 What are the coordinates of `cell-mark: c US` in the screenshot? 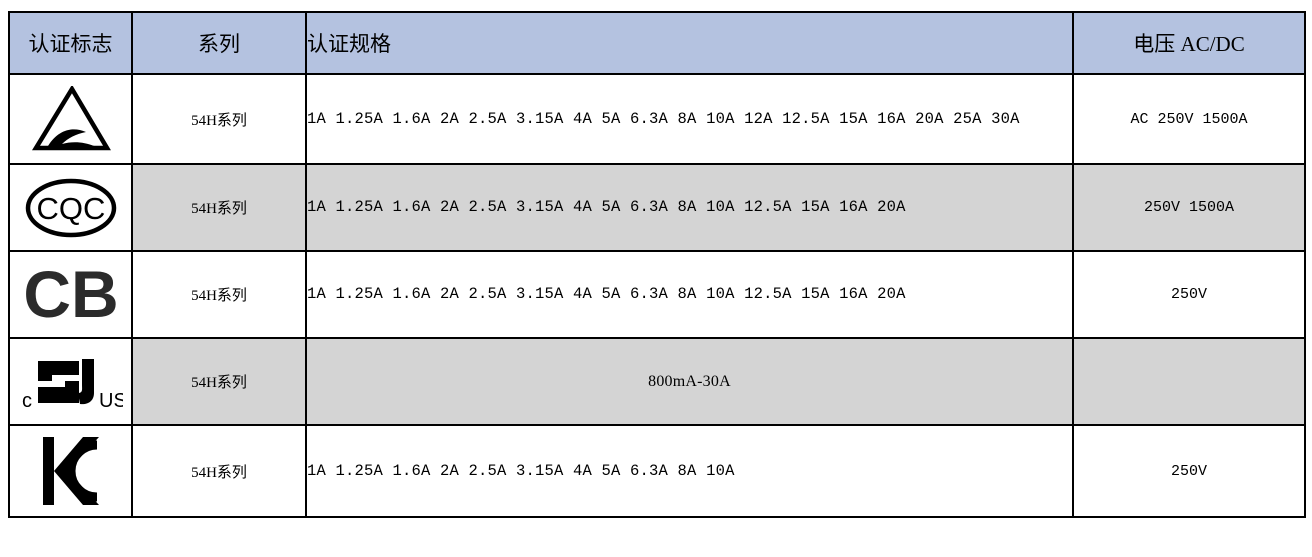 It's located at (70, 381).